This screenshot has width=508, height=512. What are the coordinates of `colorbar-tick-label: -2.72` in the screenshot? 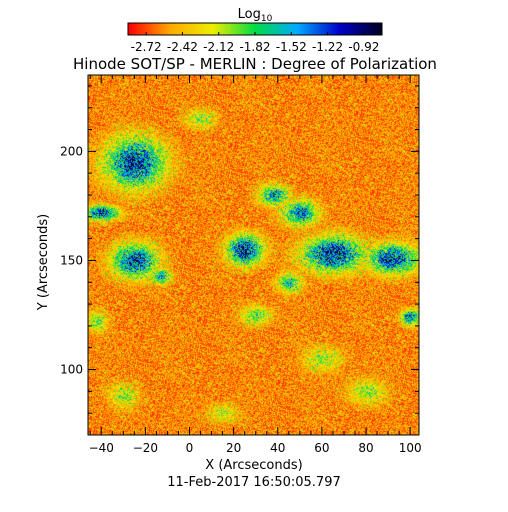 It's located at (146, 47).